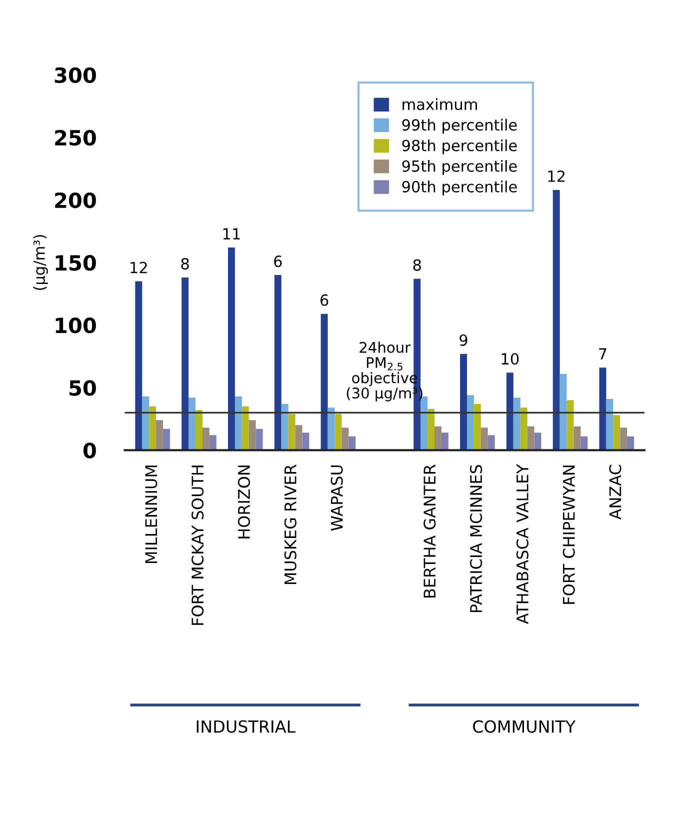 The height and width of the screenshot is (823, 693). Describe the element at coordinates (568, 535) in the screenshot. I see `x-tick-label: FORT CHIPEWYAN` at that location.